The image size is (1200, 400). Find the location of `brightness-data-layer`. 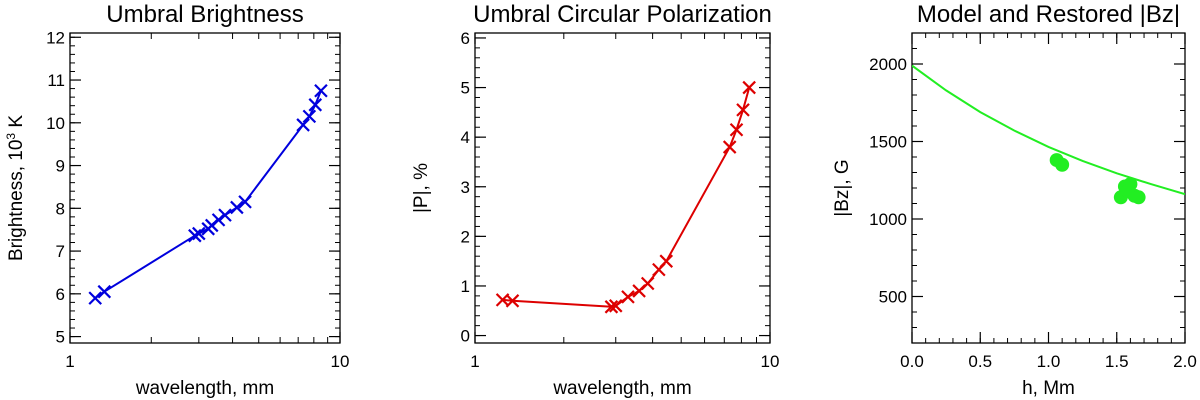

brightness-data-layer is located at coordinates (208, 194).